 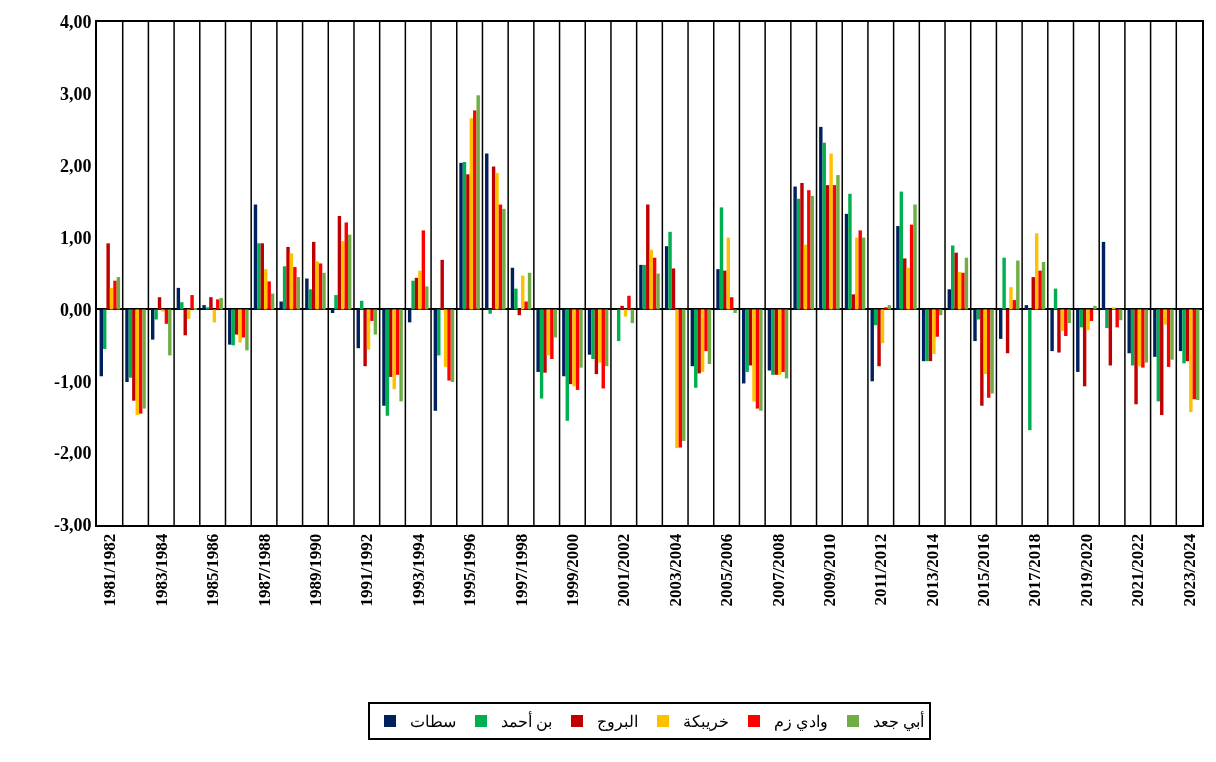 I want to click on legend-label: بن أحمد, so click(x=526, y=721).